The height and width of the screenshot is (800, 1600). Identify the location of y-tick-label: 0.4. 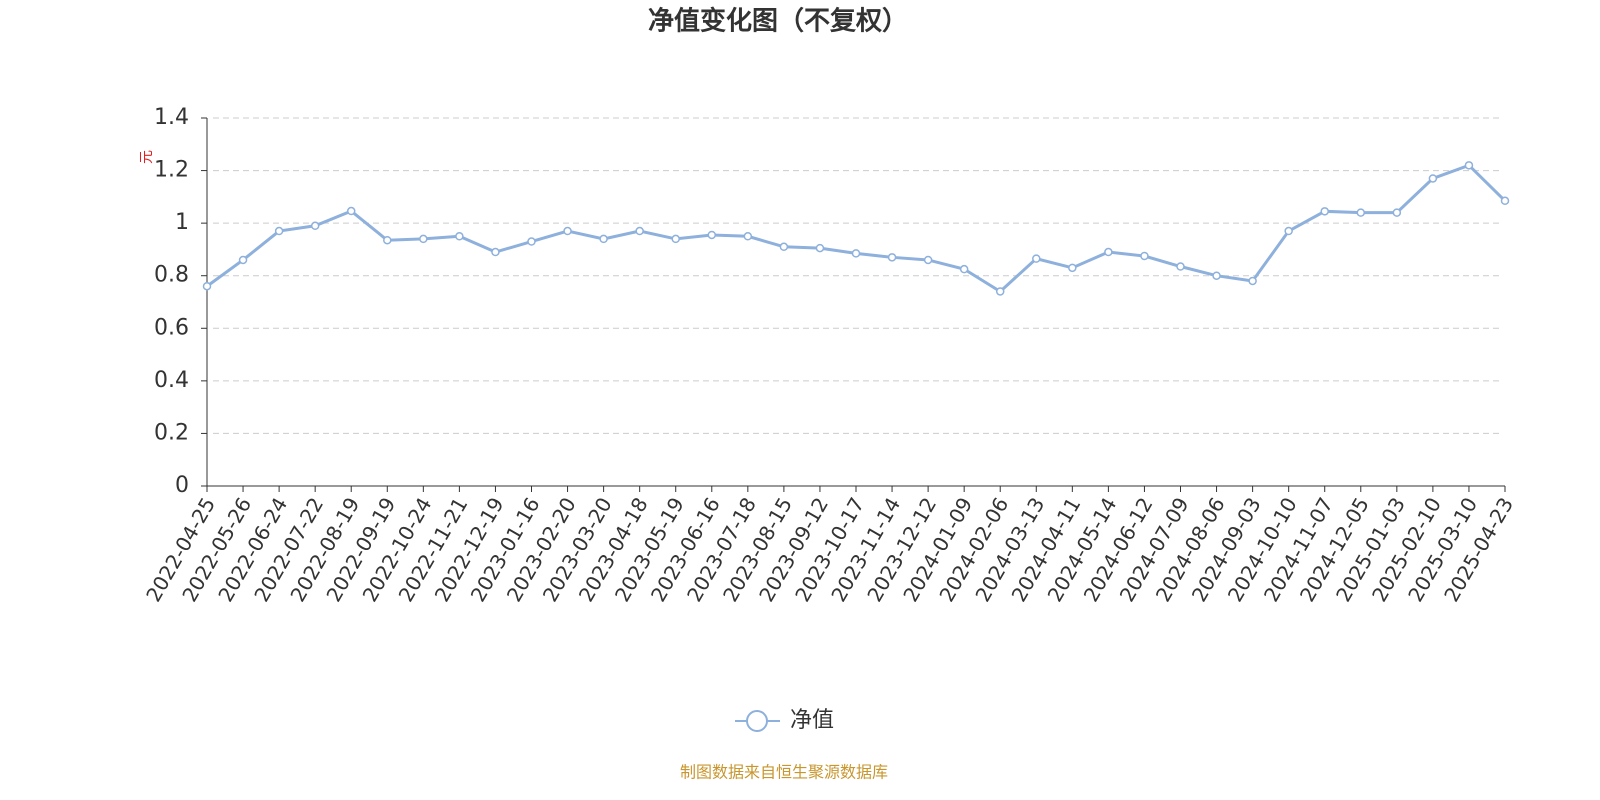
(171, 380).